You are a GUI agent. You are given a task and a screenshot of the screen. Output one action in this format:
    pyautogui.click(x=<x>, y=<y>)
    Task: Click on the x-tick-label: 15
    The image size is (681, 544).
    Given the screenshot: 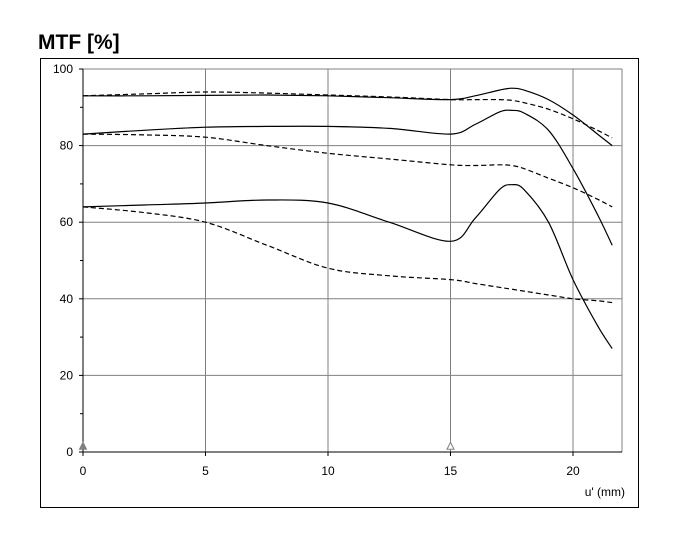 What is the action you would take?
    pyautogui.click(x=451, y=471)
    